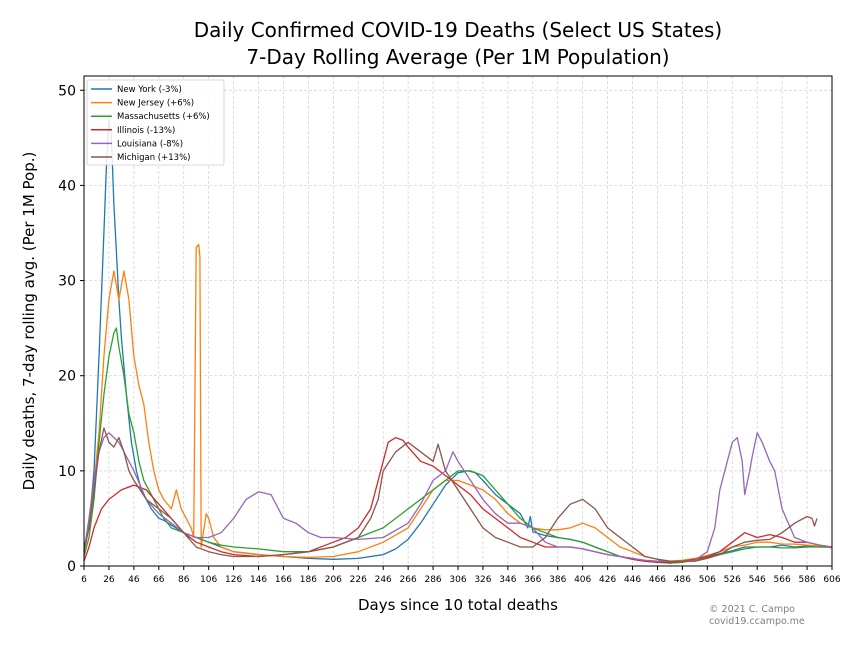  Describe the element at coordinates (432, 580) in the screenshot. I see `x-tick-label: 286` at that location.